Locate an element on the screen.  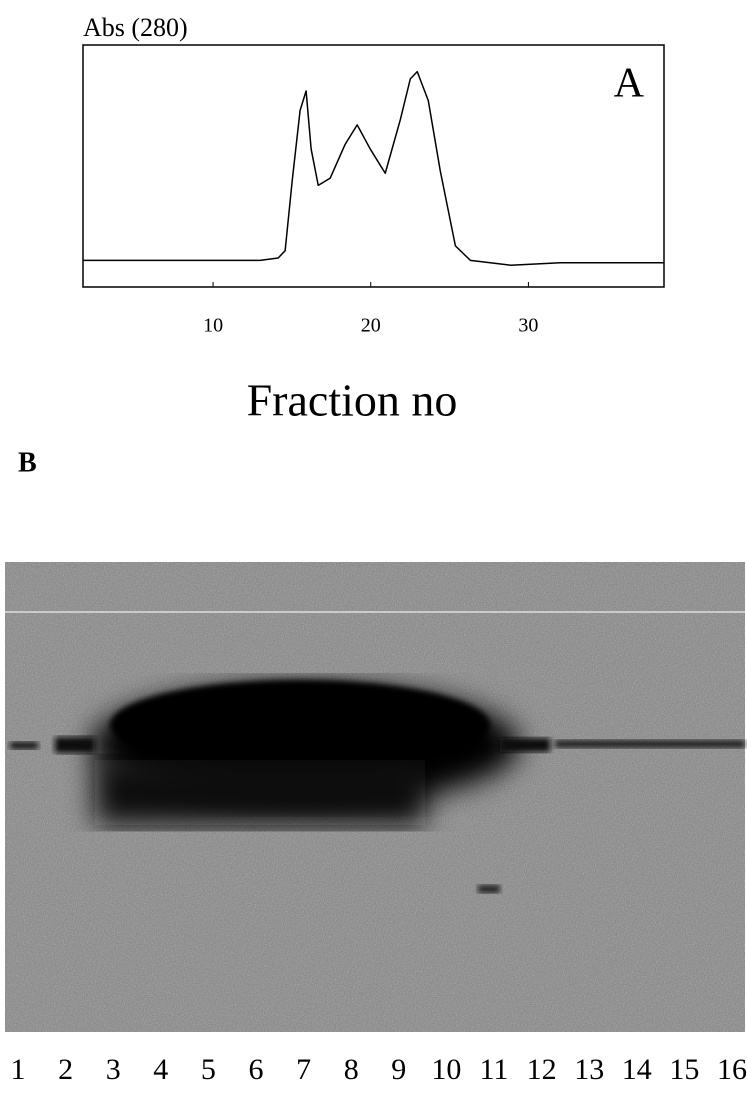
lane-label: 10 is located at coordinates (446, 1069).